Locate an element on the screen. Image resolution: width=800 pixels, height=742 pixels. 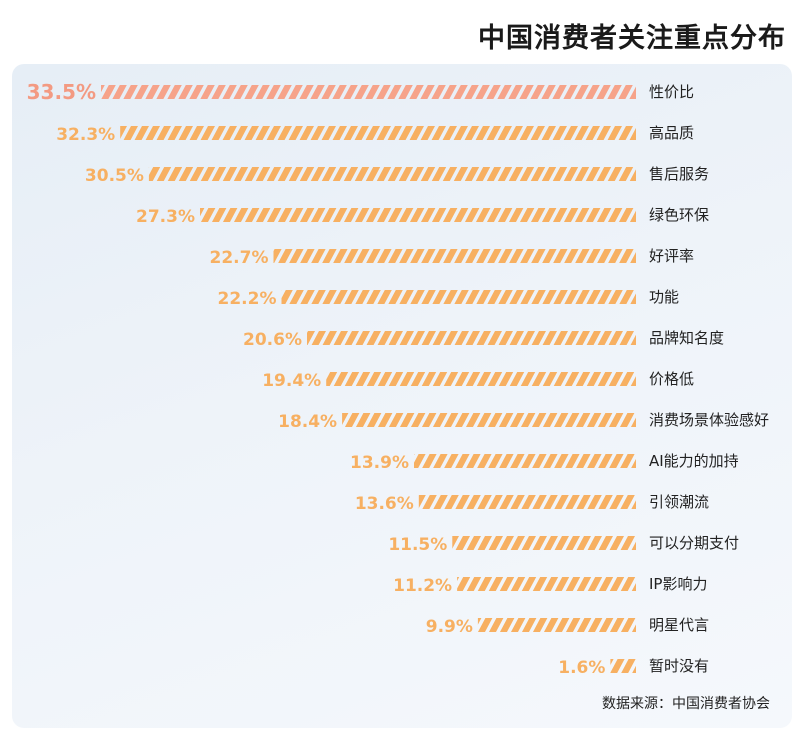
category-label-9: AI能力的加持 is located at coordinates (694, 461).